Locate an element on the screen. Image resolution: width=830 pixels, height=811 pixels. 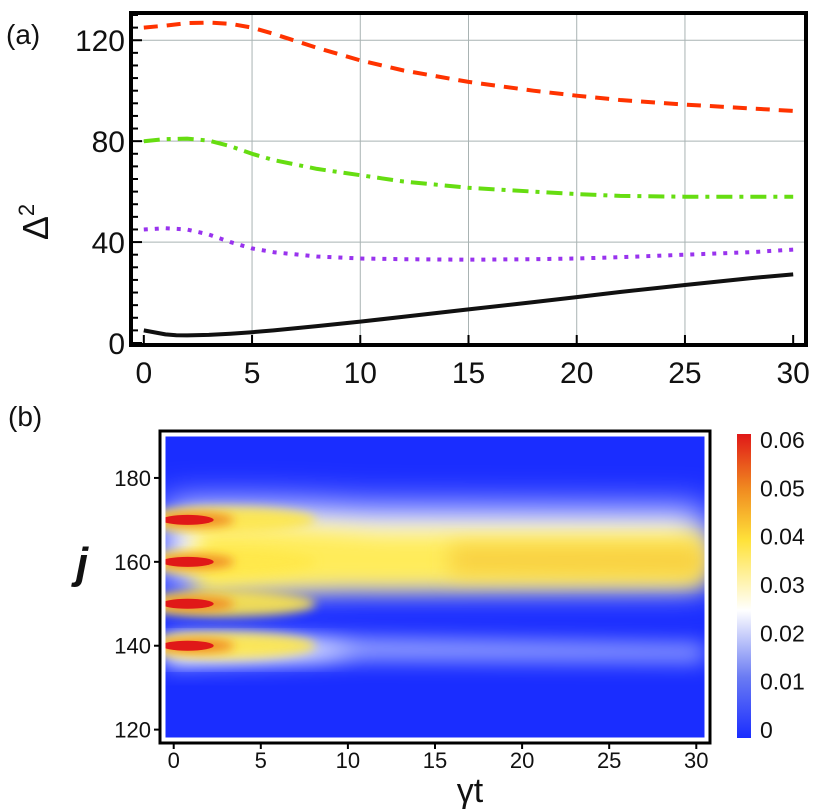
colorbar-gradient is located at coordinates (744, 586).